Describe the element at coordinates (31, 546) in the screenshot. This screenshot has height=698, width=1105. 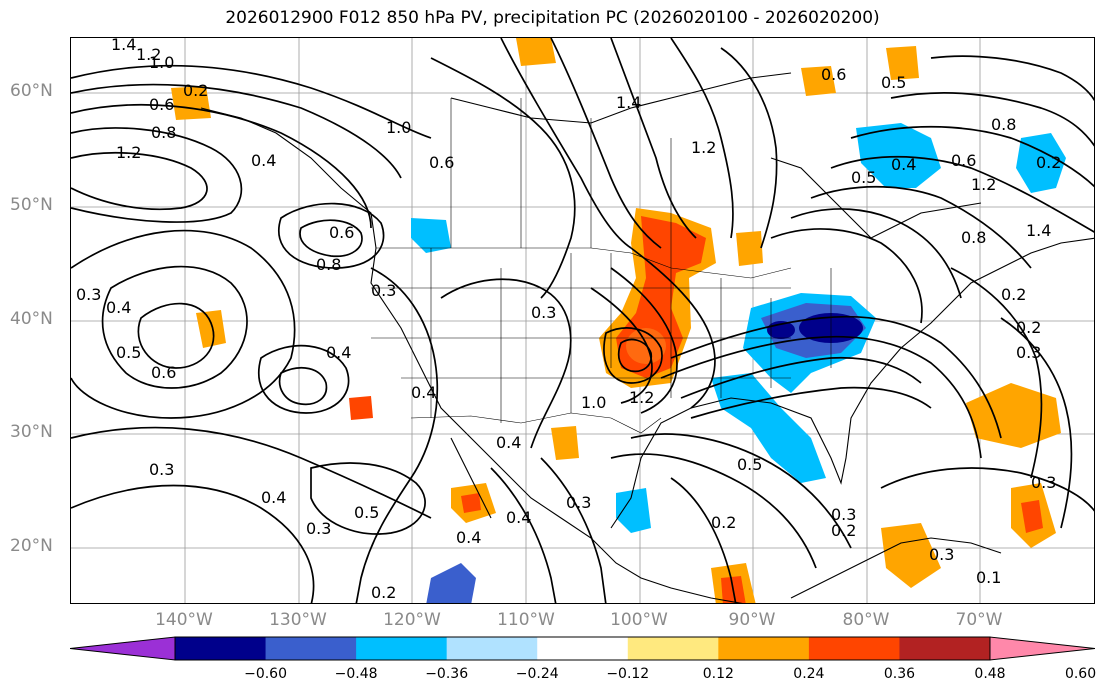
I see `lat-label-20n: 20°N` at that location.